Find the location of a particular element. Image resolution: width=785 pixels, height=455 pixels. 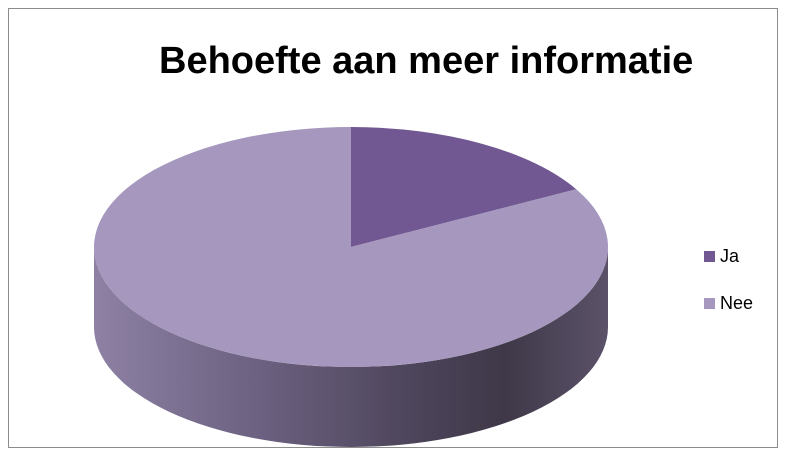

legend-swatch-nee is located at coordinates (709, 303).